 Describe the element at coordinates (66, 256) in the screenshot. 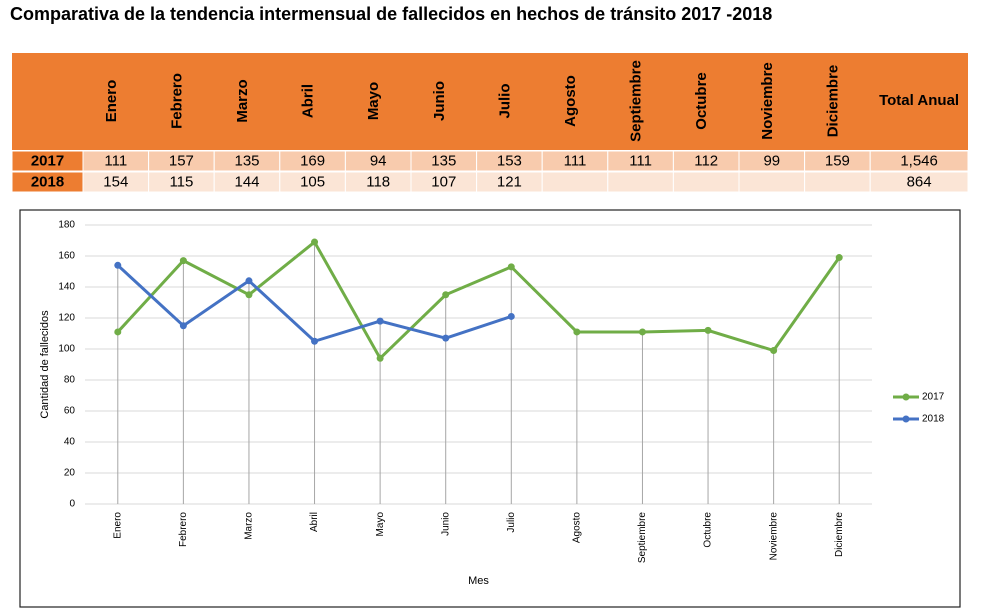

I see `y-tick-label: 160` at that location.